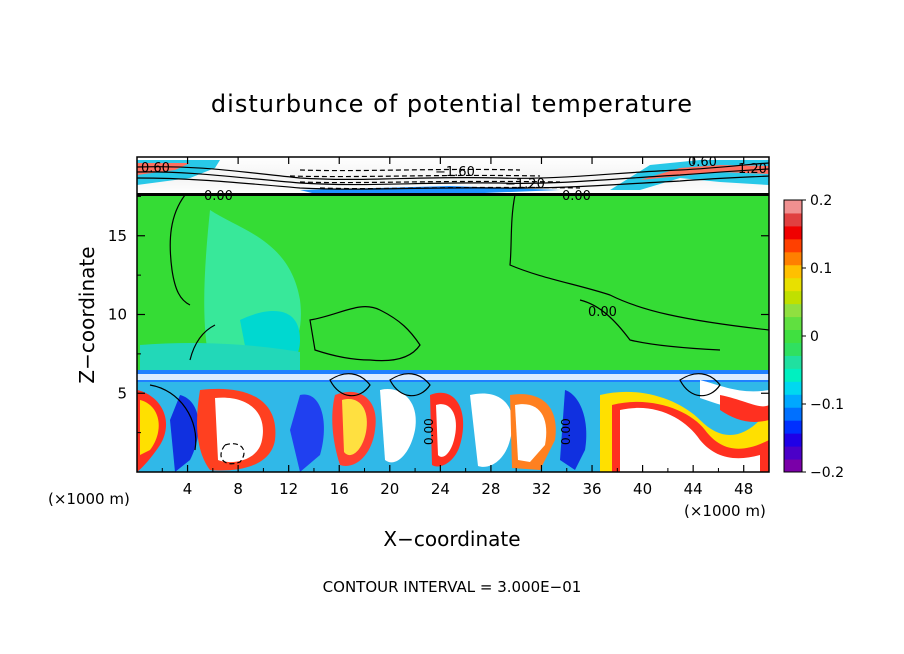 This screenshot has height=654, width=904. Describe the element at coordinates (117, 236) in the screenshot. I see `y-tick-label: 15` at that location.